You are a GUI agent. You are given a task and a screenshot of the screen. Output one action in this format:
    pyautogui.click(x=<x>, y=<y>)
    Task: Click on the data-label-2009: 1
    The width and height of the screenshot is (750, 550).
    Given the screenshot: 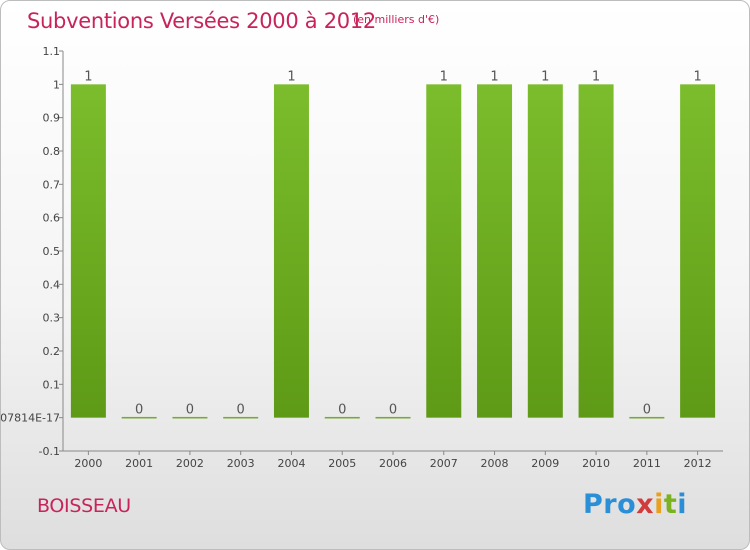 What is the action you would take?
    pyautogui.click(x=545, y=76)
    